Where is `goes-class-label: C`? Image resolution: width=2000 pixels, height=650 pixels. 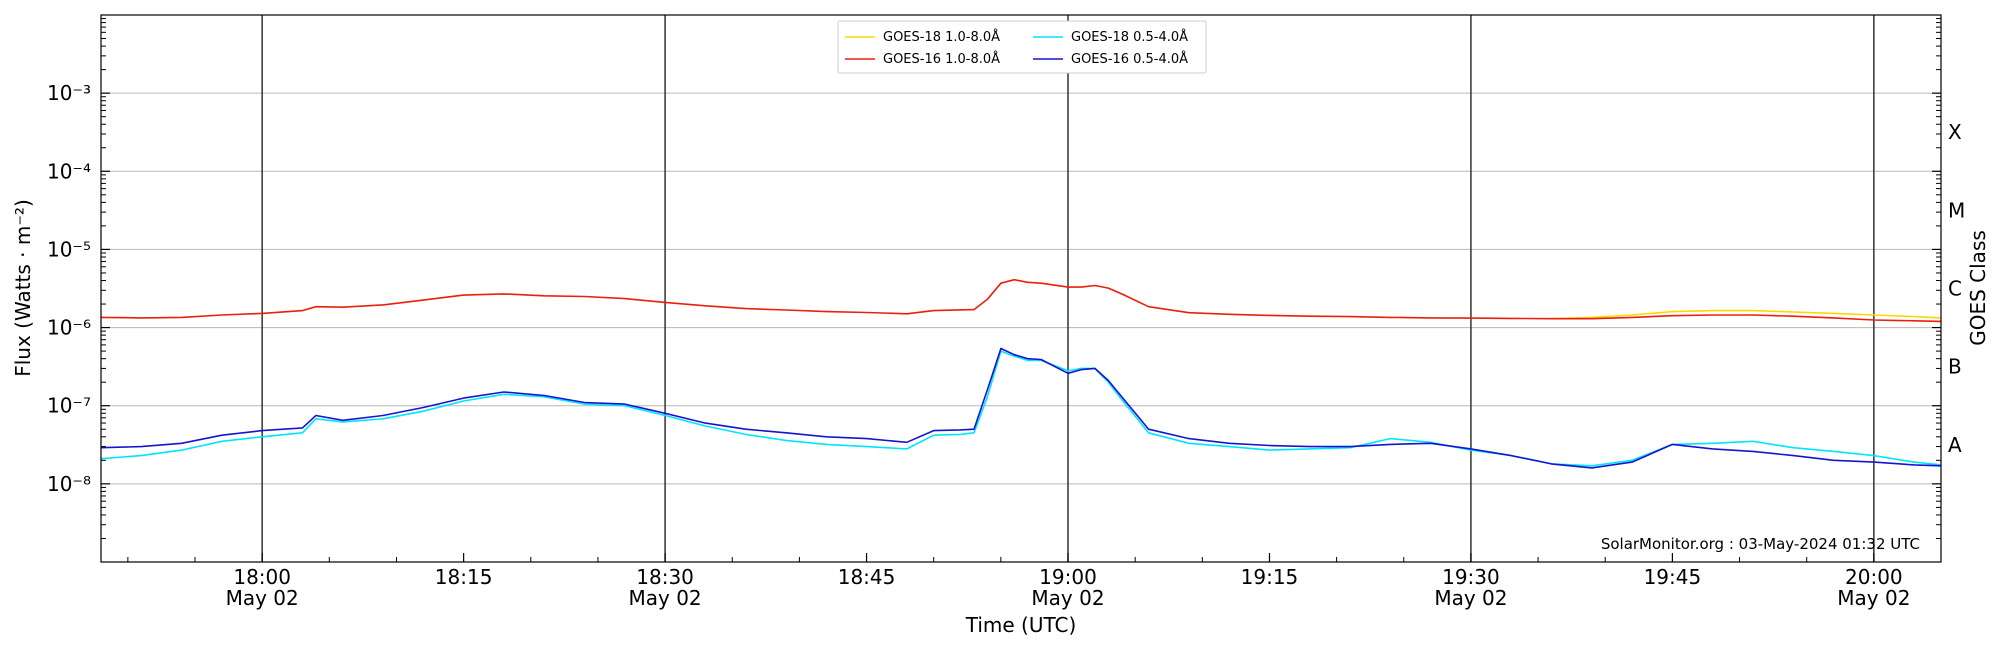
goes-class-label: C is located at coordinates (1955, 289).